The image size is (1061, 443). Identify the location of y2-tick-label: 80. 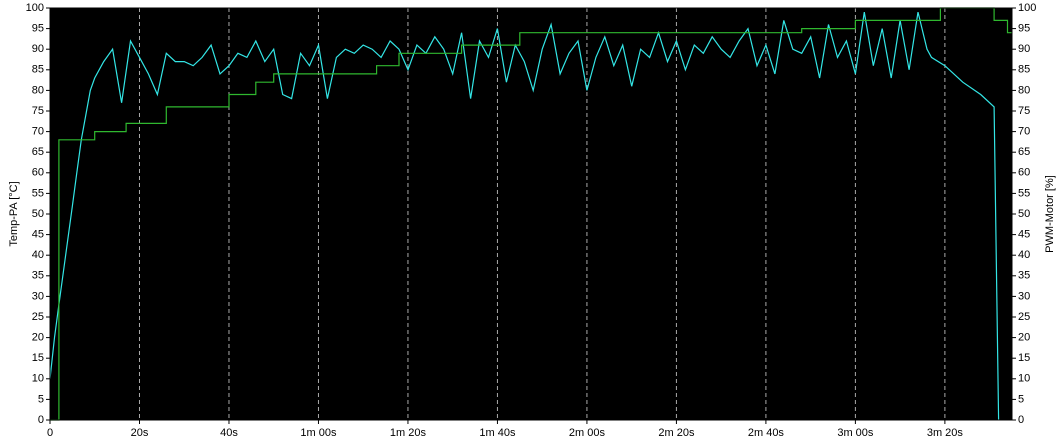
(1024, 90).